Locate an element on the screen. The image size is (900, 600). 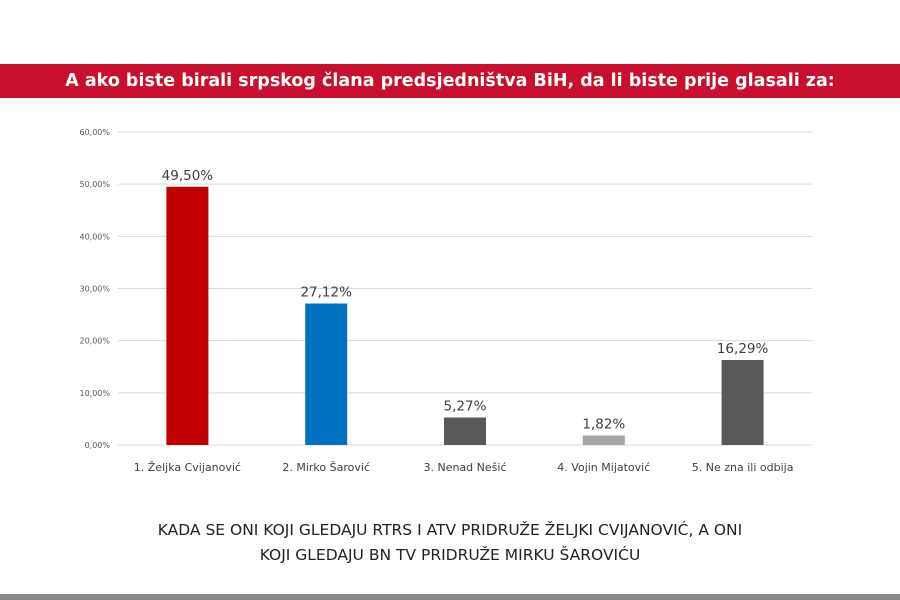
y-tick-label: 0,00% is located at coordinates (98, 445).